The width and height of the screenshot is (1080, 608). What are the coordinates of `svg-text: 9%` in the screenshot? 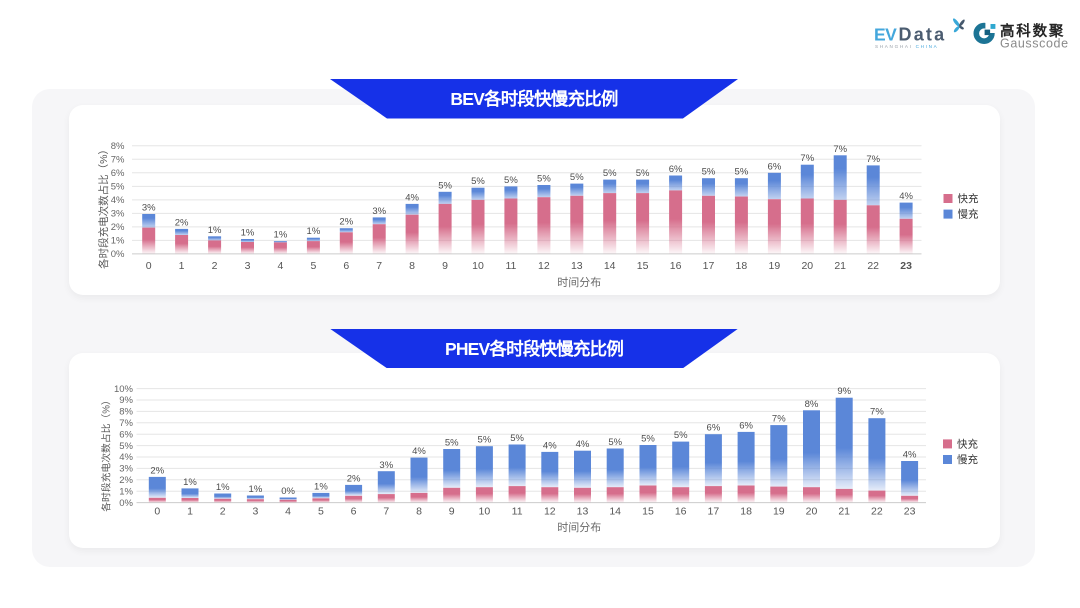 It's located at (126, 400).